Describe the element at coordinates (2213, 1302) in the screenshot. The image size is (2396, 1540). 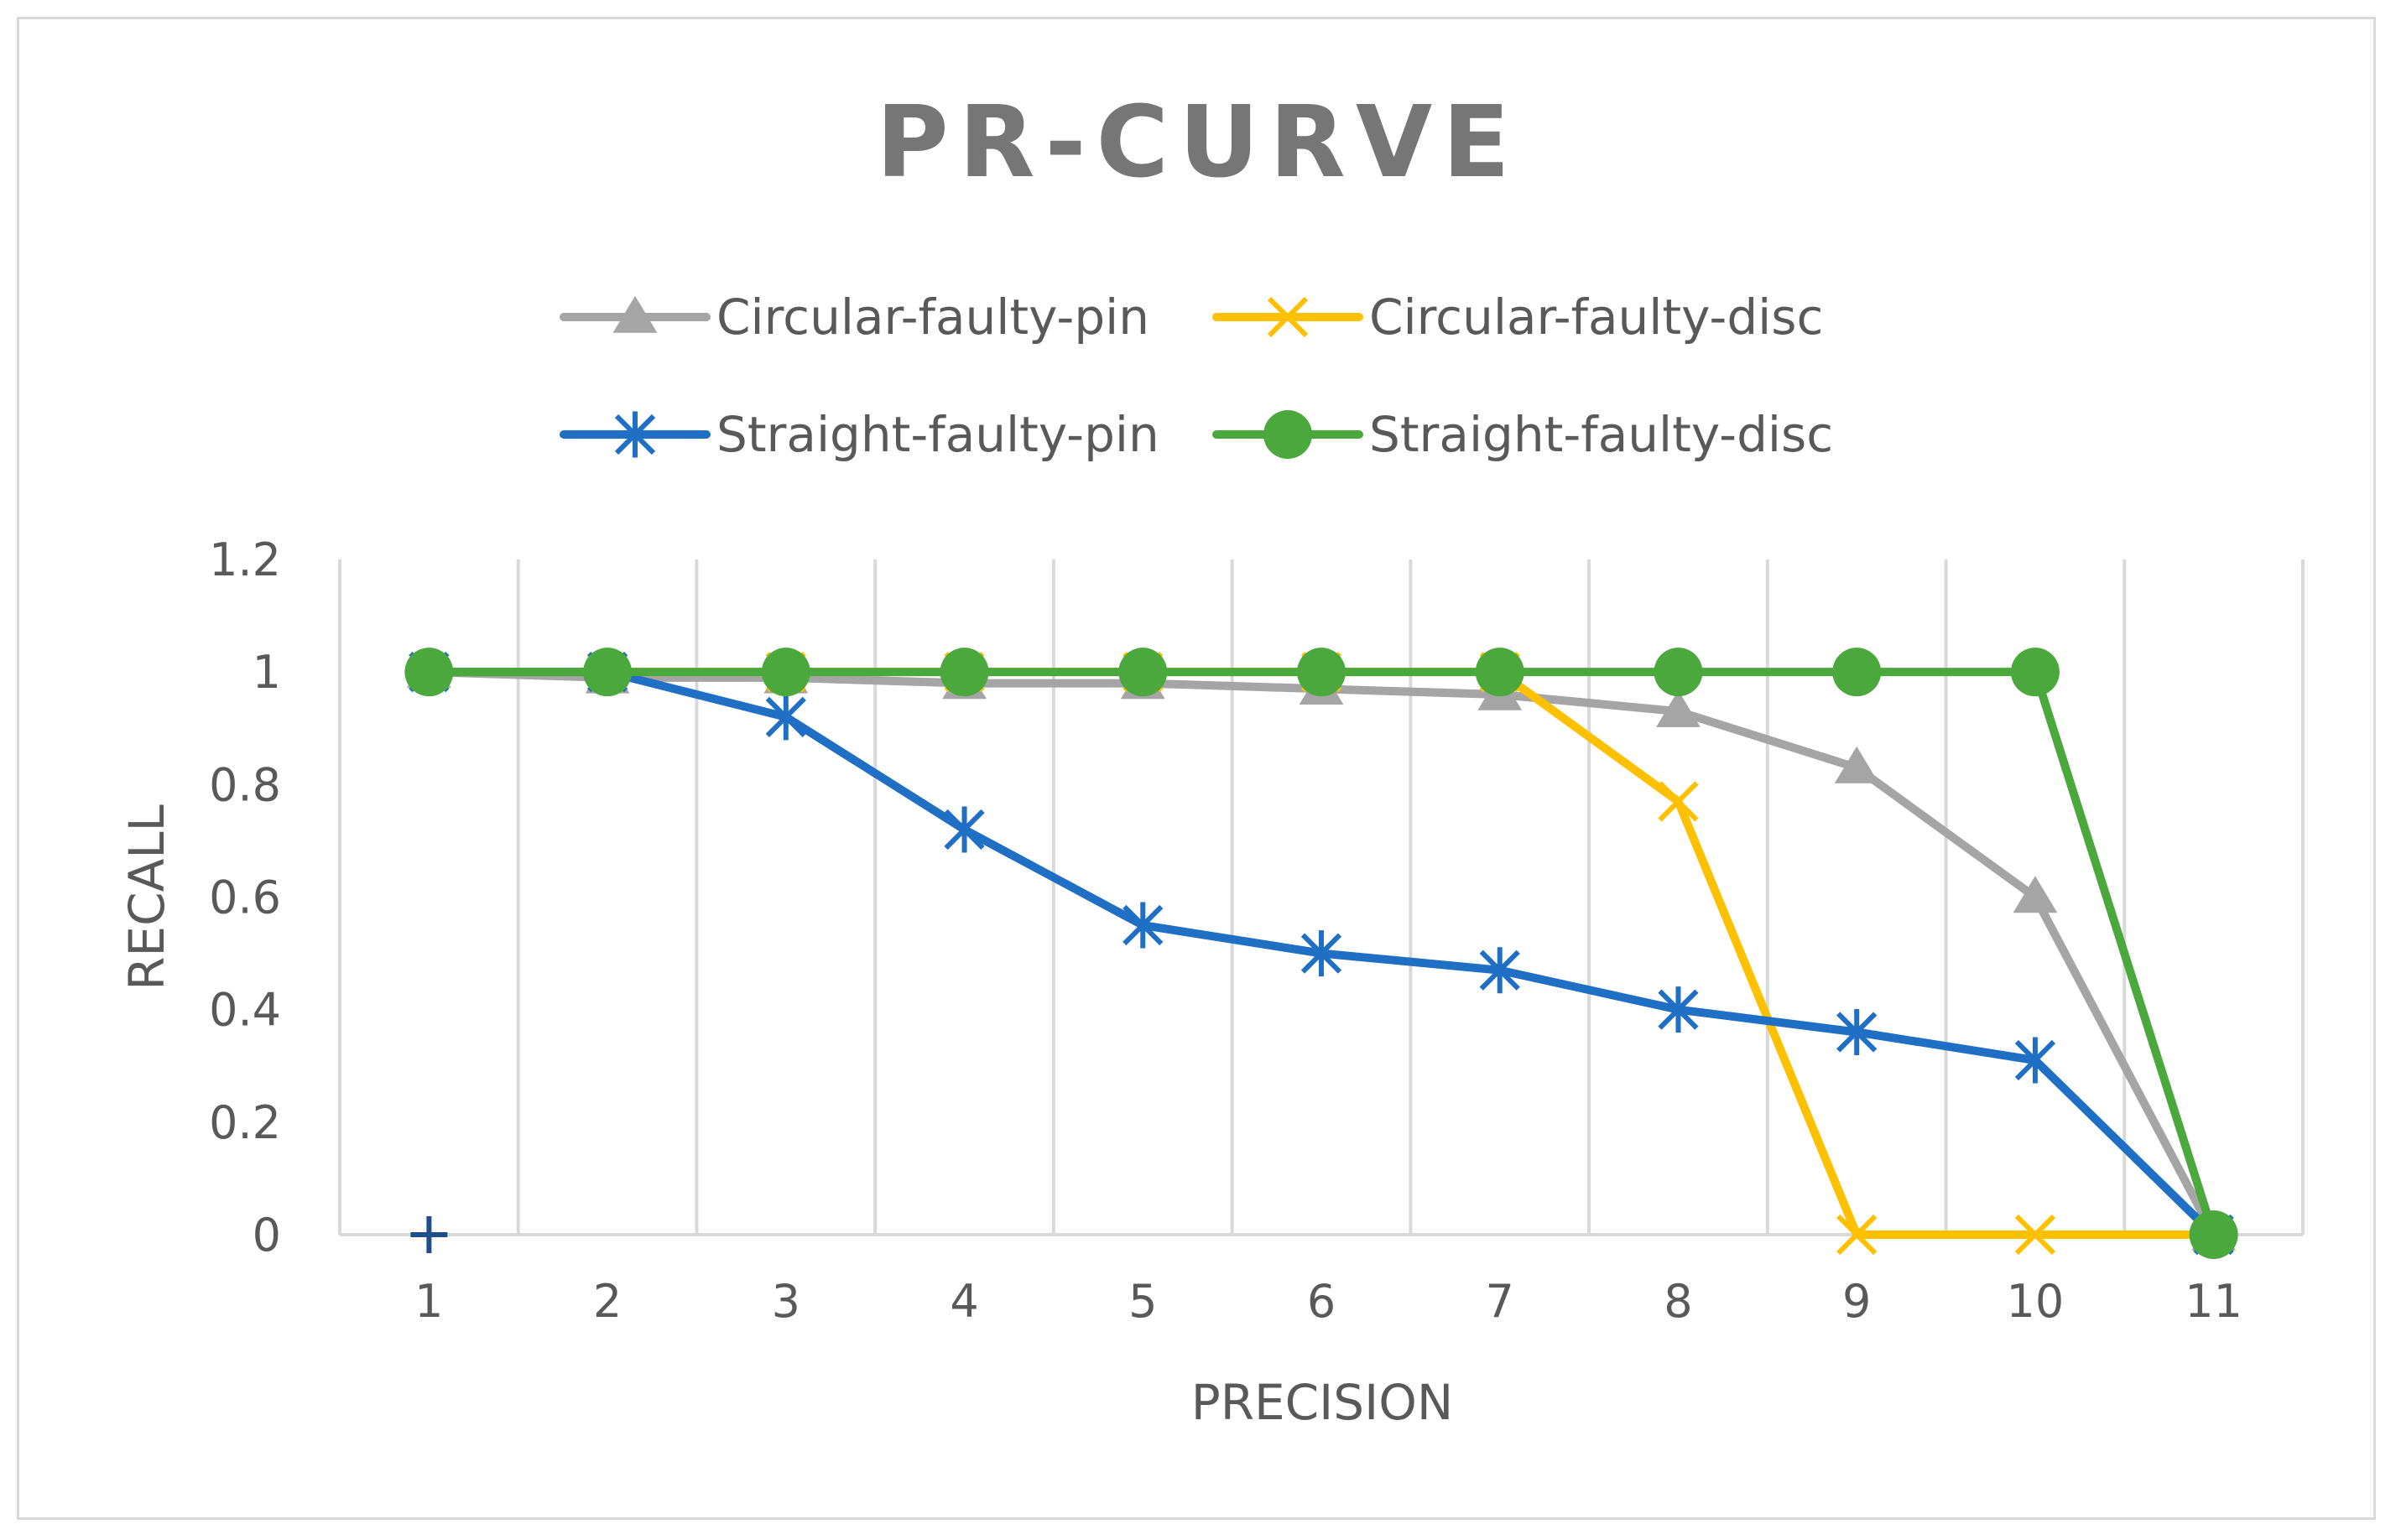
I see `x-tick-label: 11` at that location.